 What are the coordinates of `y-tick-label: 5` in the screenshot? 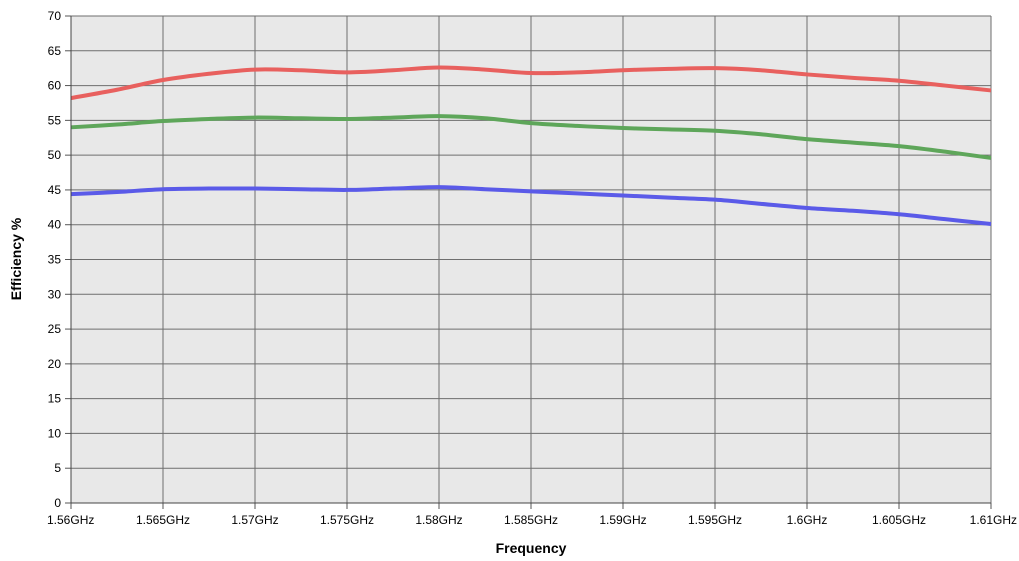 It's located at (57, 468).